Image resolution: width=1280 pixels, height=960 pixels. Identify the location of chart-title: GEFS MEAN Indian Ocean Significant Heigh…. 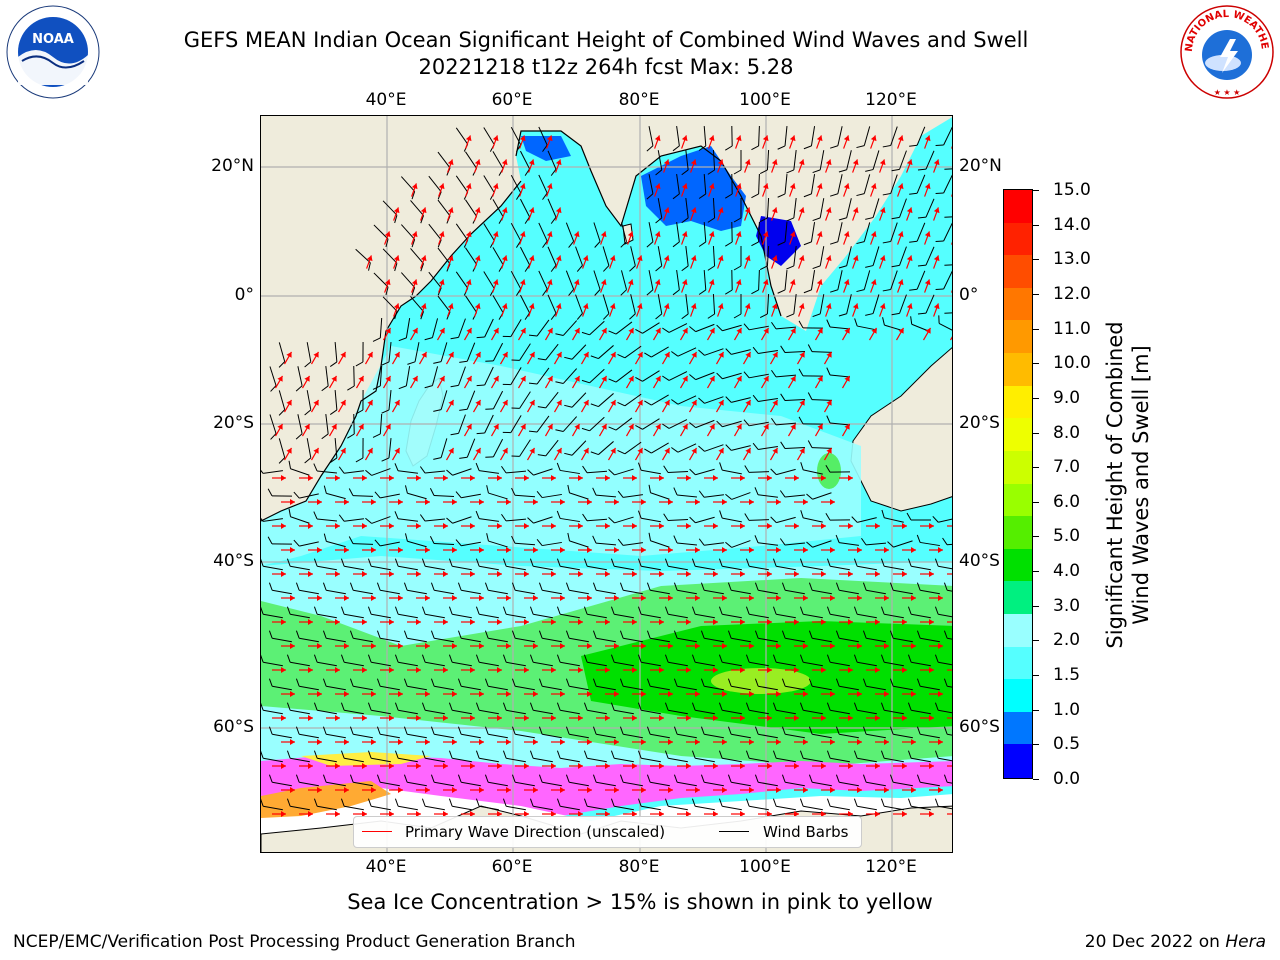
(606, 40).